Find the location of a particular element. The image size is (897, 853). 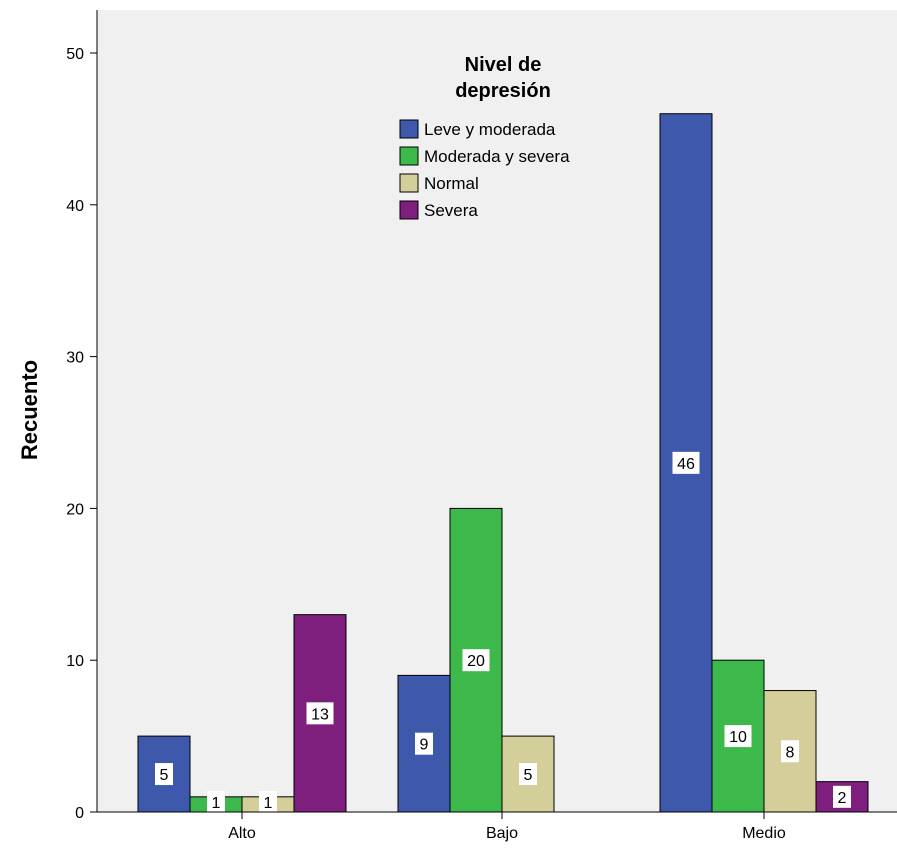

legend-label: Normal is located at coordinates (451, 183).